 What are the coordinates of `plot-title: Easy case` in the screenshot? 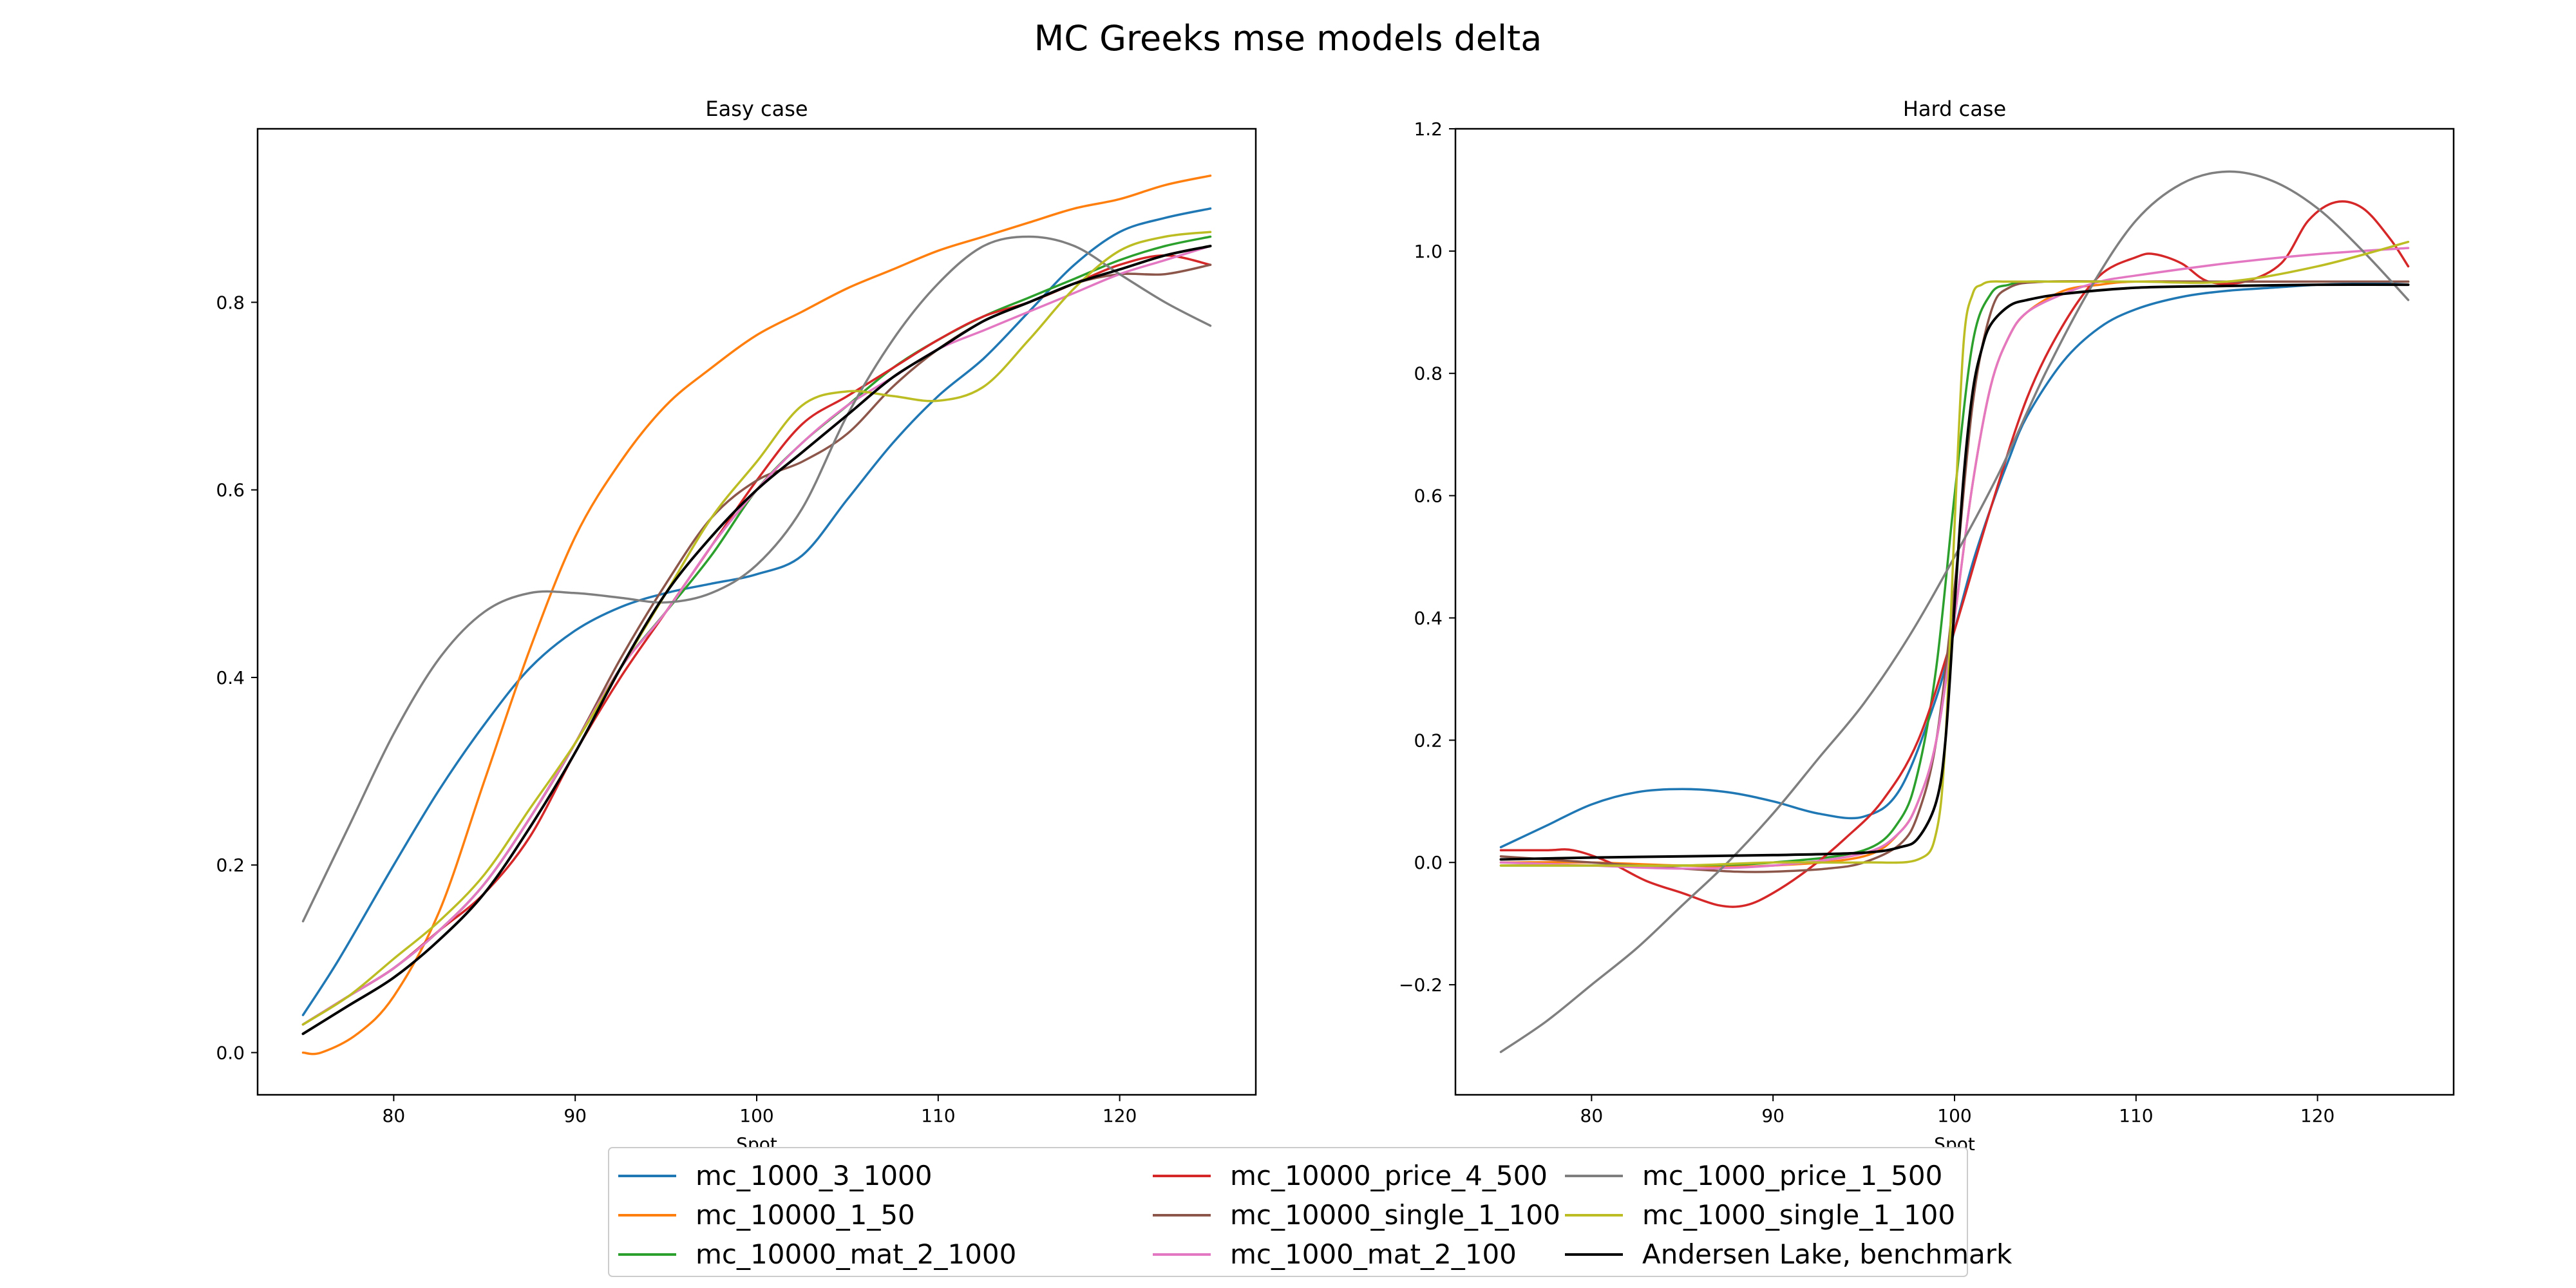 It's located at (756, 109).